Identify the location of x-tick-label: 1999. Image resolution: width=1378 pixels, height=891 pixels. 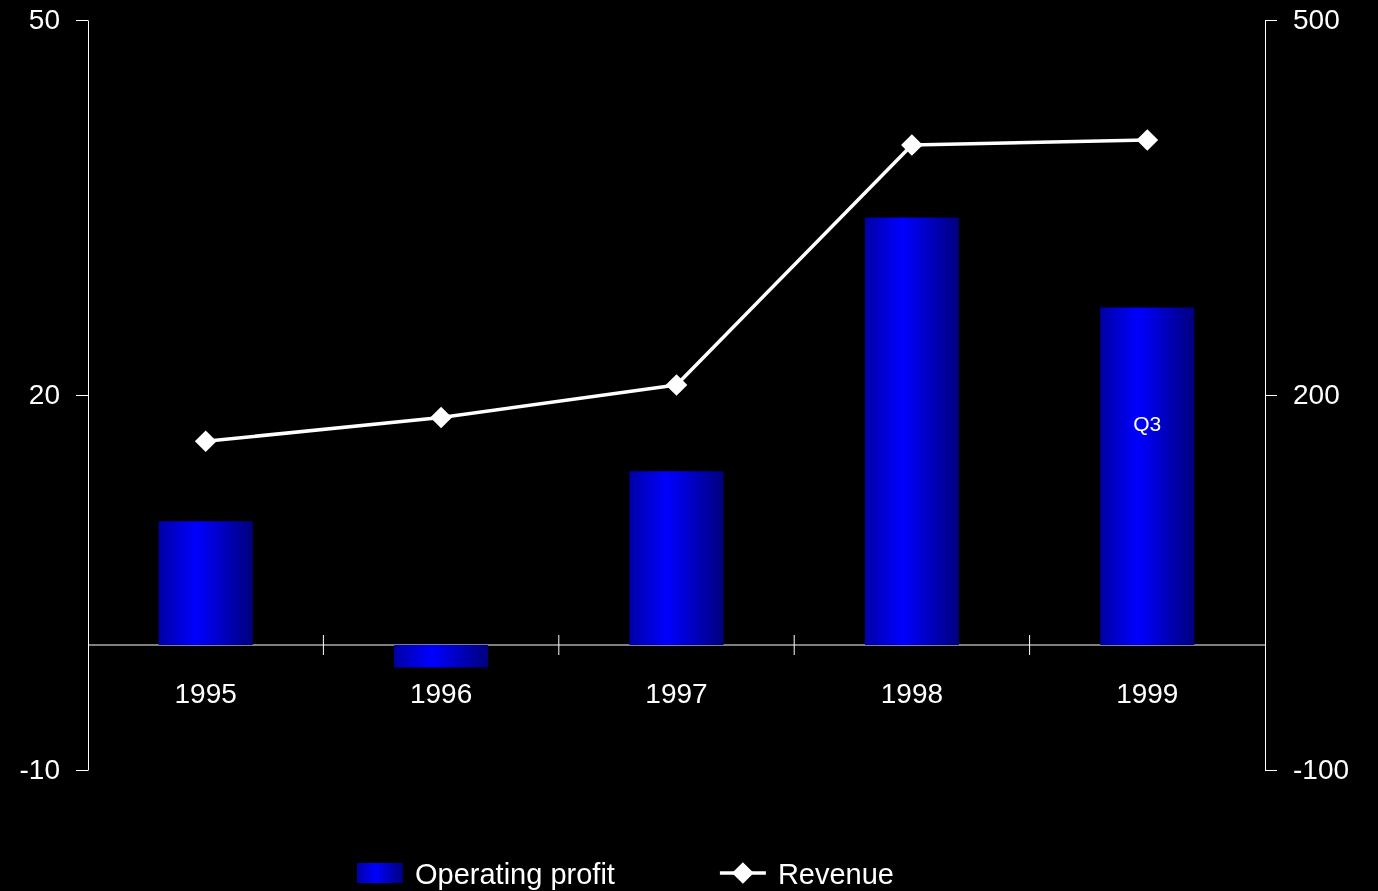
(1147, 693).